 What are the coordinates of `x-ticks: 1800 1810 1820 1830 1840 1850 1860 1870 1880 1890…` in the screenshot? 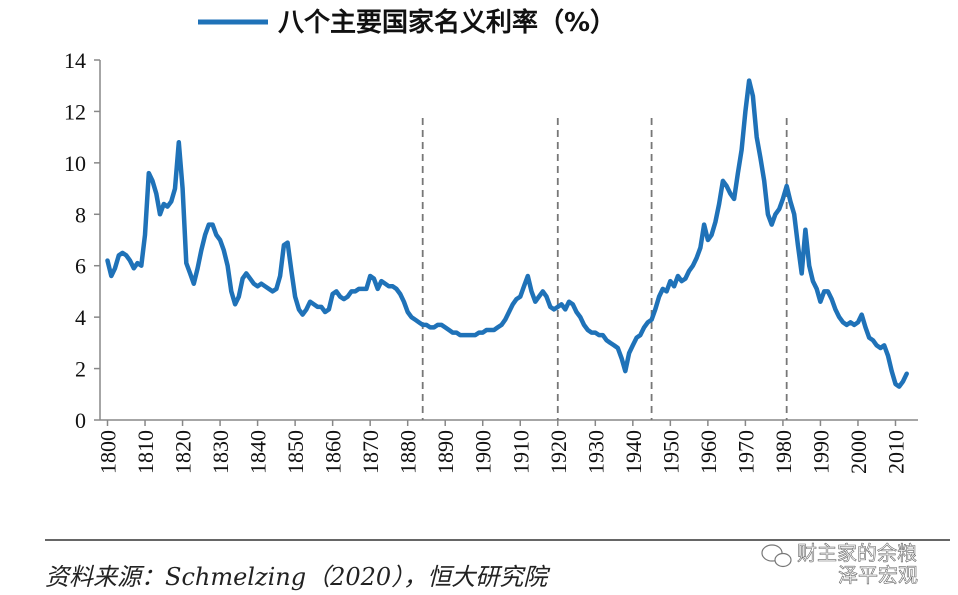 It's located at (502, 447).